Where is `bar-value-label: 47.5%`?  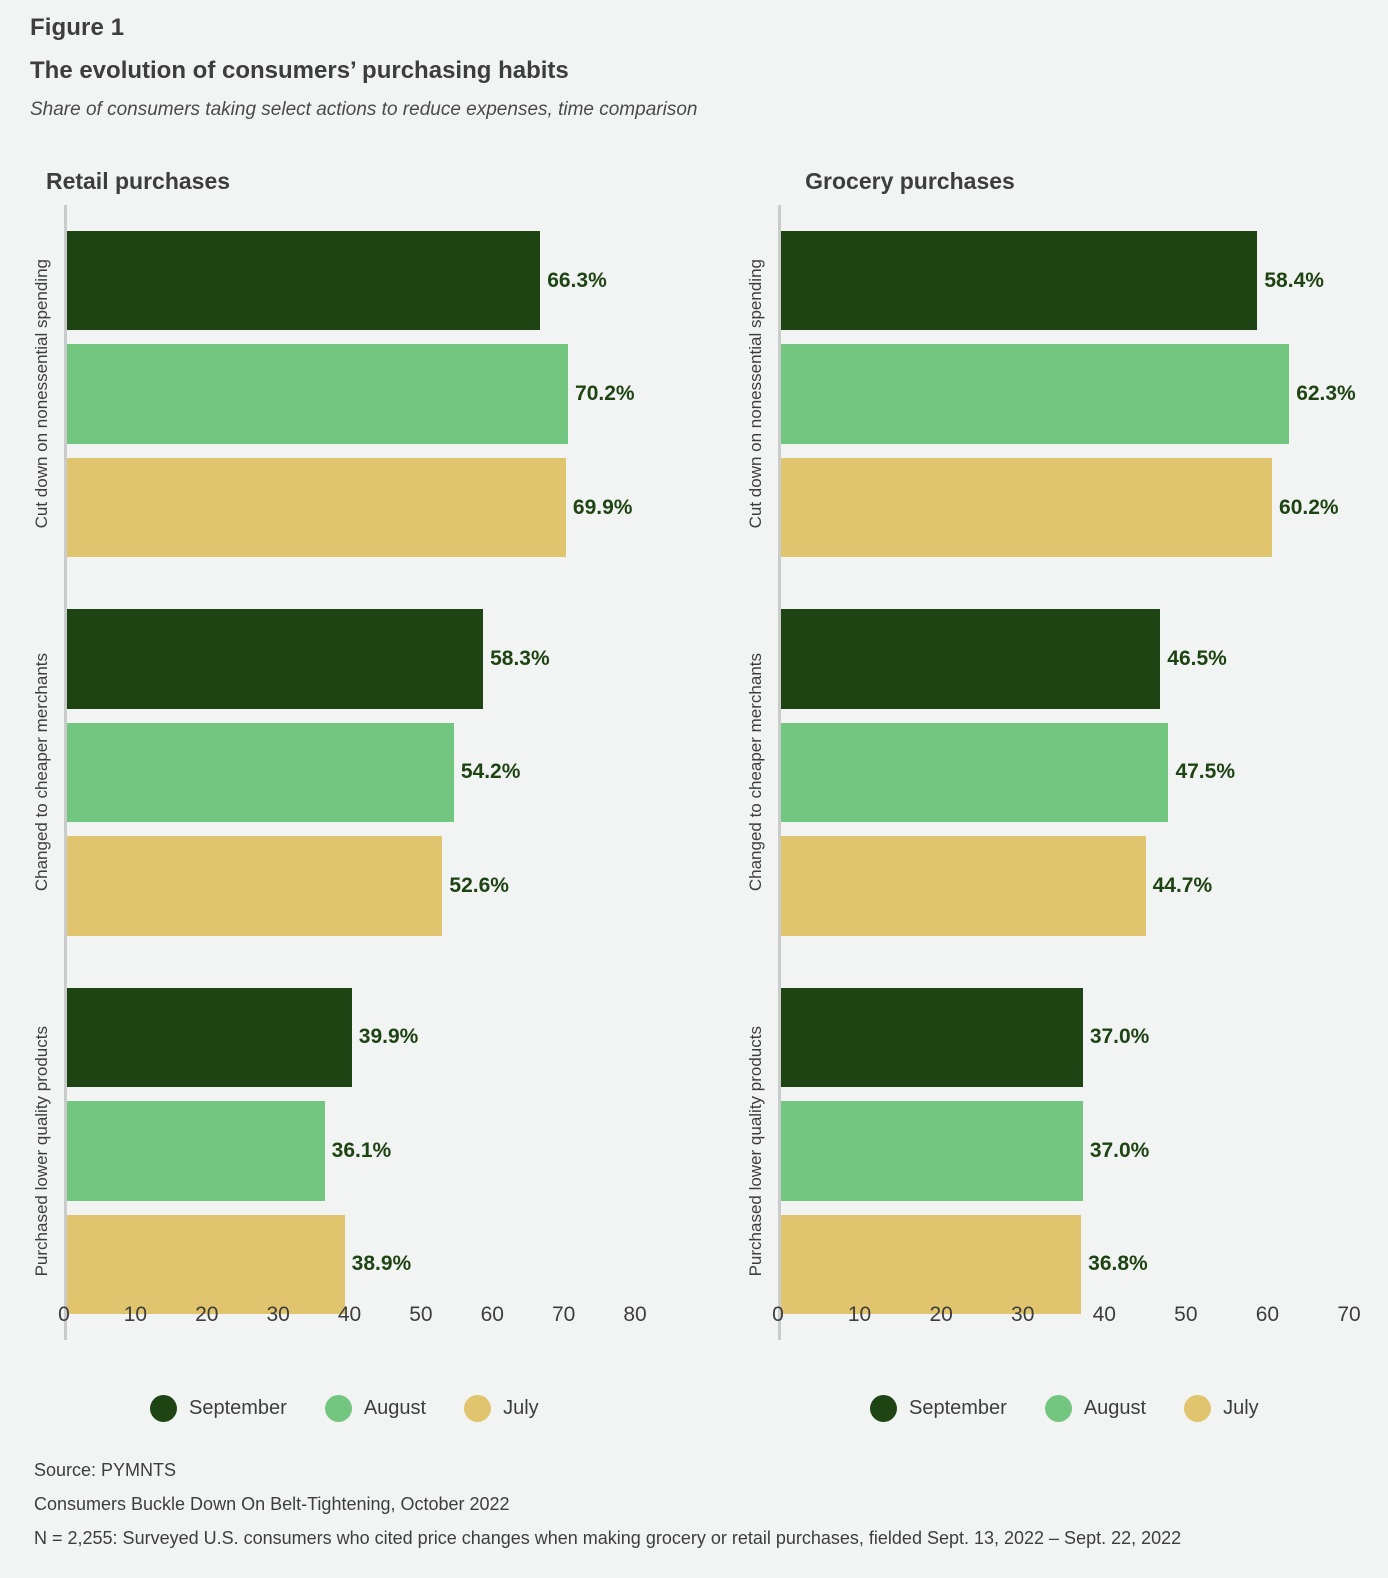
bar-value-label: 47.5% is located at coordinates (1205, 772).